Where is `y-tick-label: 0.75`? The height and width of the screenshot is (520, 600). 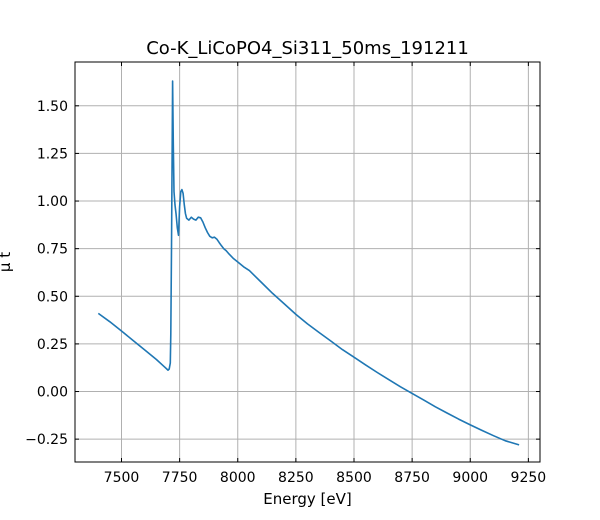 y-tick-label: 0.75 is located at coordinates (52, 250).